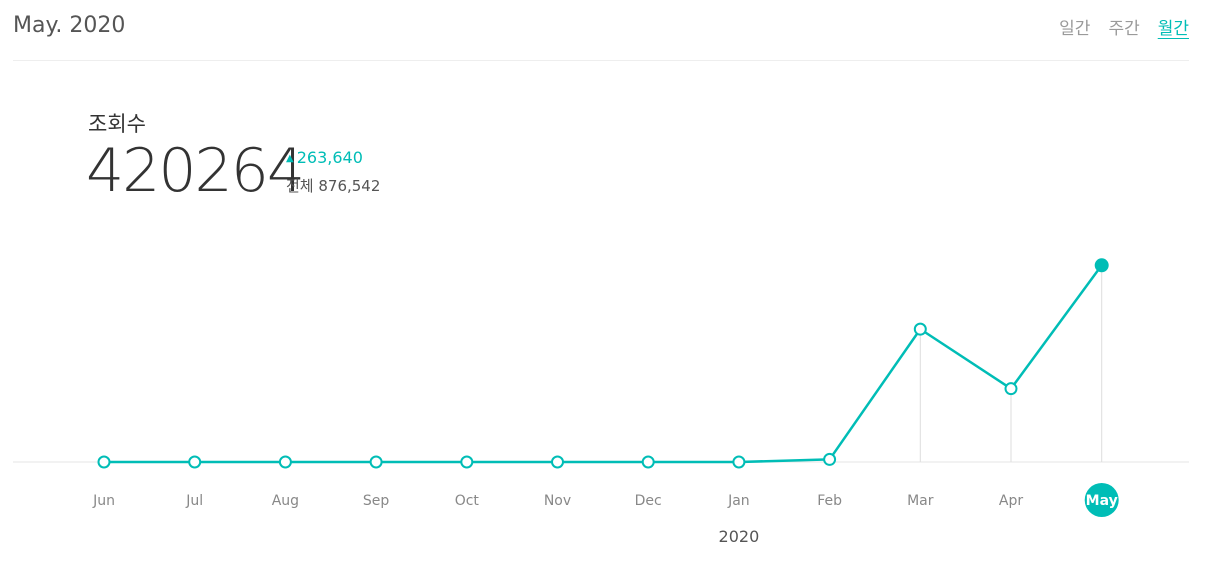 The width and height of the screenshot is (1216, 569). I want to click on tab-weekly: 주간, so click(1124, 29).